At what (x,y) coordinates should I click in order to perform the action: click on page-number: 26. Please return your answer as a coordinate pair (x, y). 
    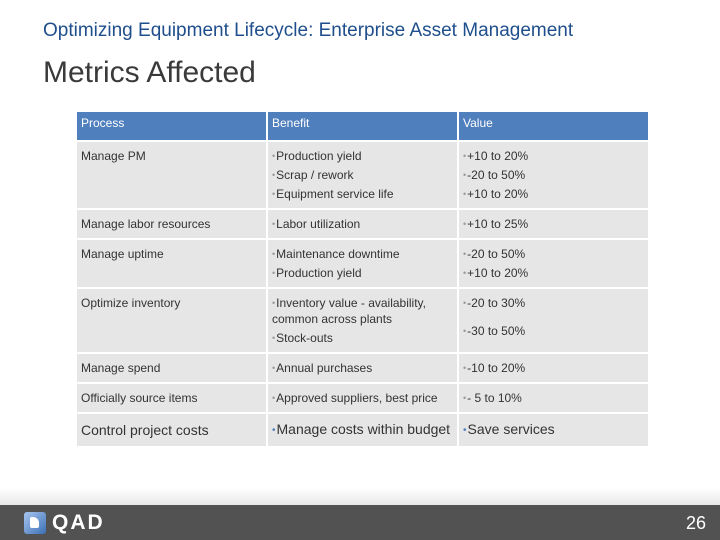
    Looking at the image, I should click on (695, 523).